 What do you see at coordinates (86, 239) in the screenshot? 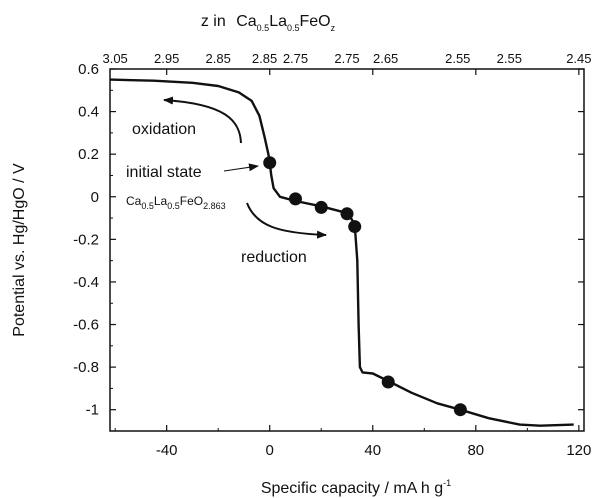
I see `y-tick-label: -0.2` at bounding box center [86, 239].